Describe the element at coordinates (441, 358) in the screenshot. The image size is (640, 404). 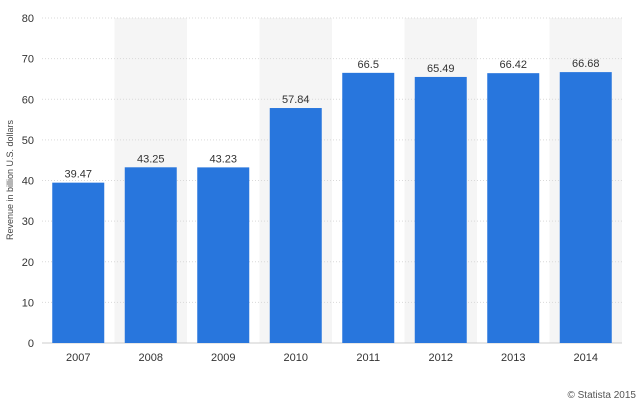
I see `x-tick-label: 2012` at that location.